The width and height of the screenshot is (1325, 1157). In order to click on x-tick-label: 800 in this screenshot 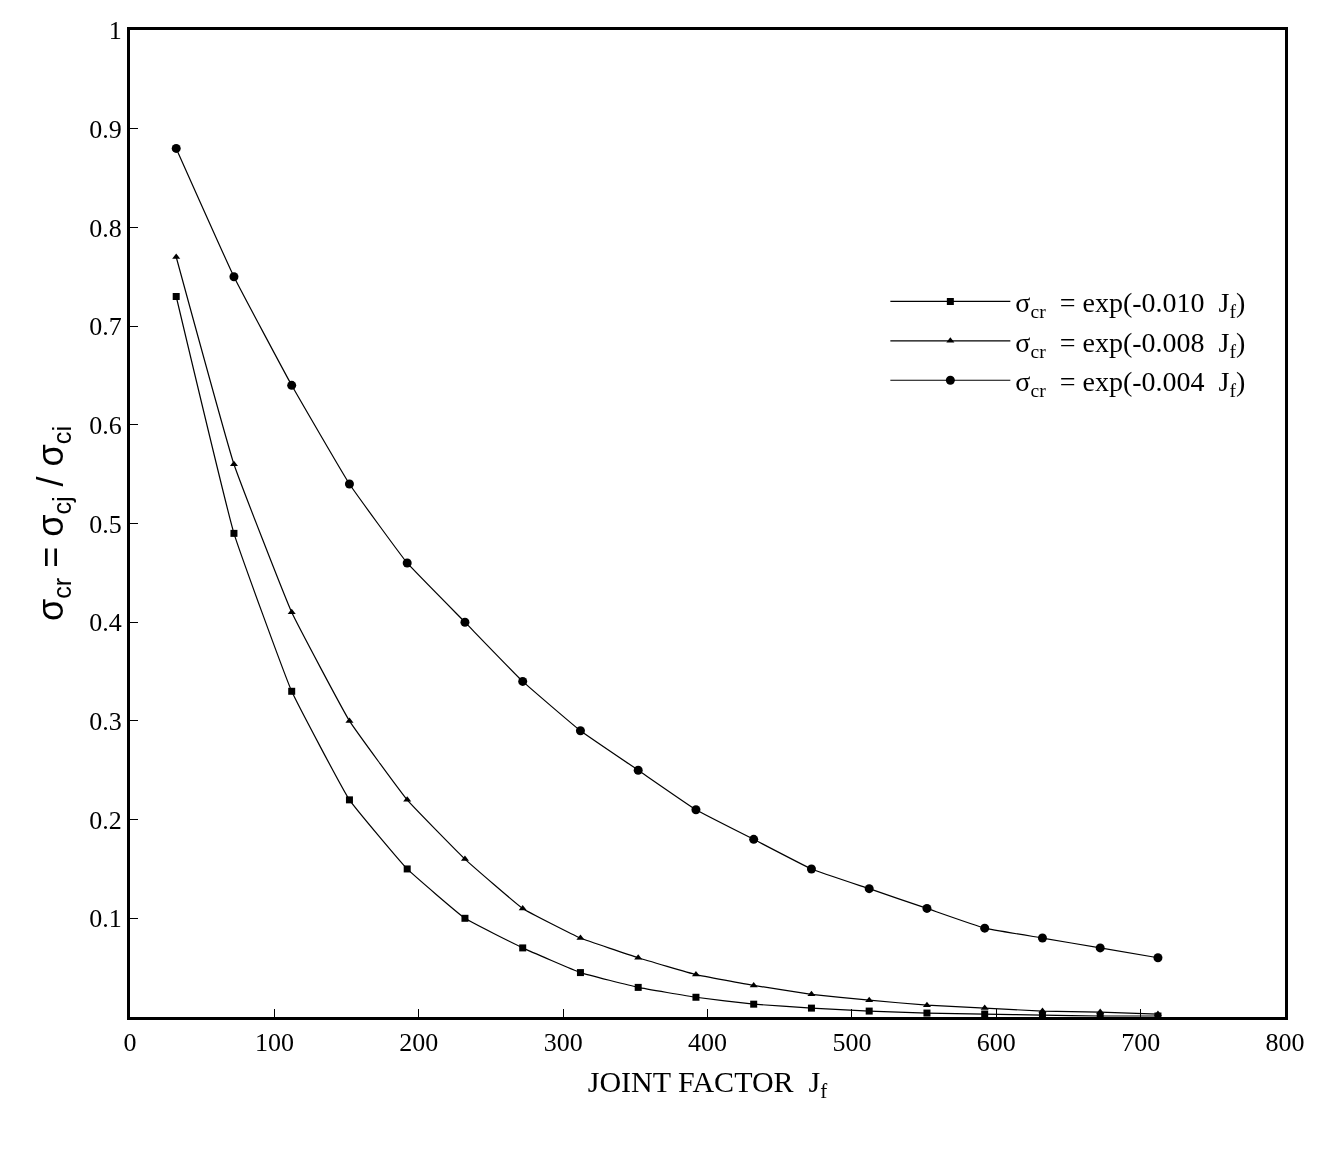, I will do `click(1285, 1043)`.